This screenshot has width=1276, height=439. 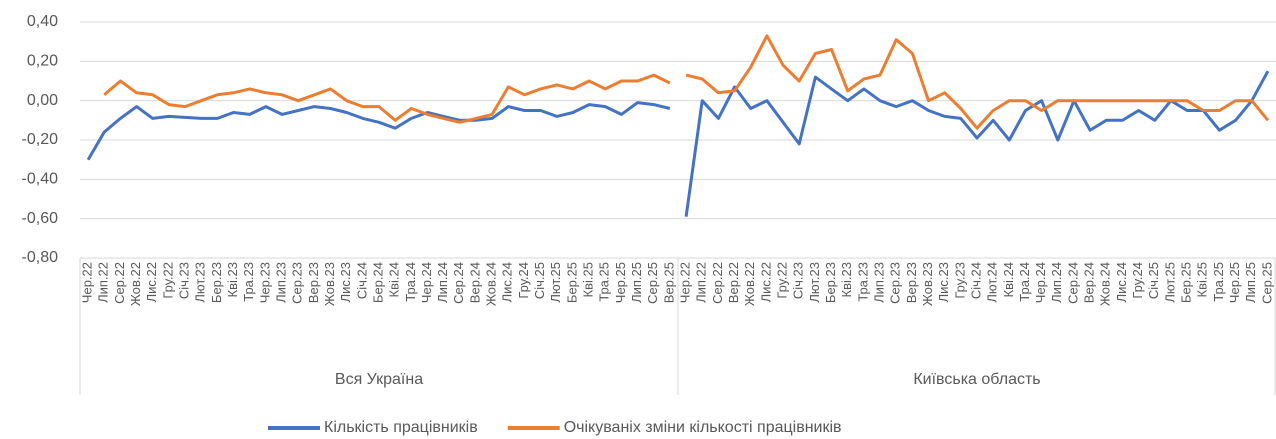 I want to click on y-tick-label: 0,20, so click(x=42, y=61).